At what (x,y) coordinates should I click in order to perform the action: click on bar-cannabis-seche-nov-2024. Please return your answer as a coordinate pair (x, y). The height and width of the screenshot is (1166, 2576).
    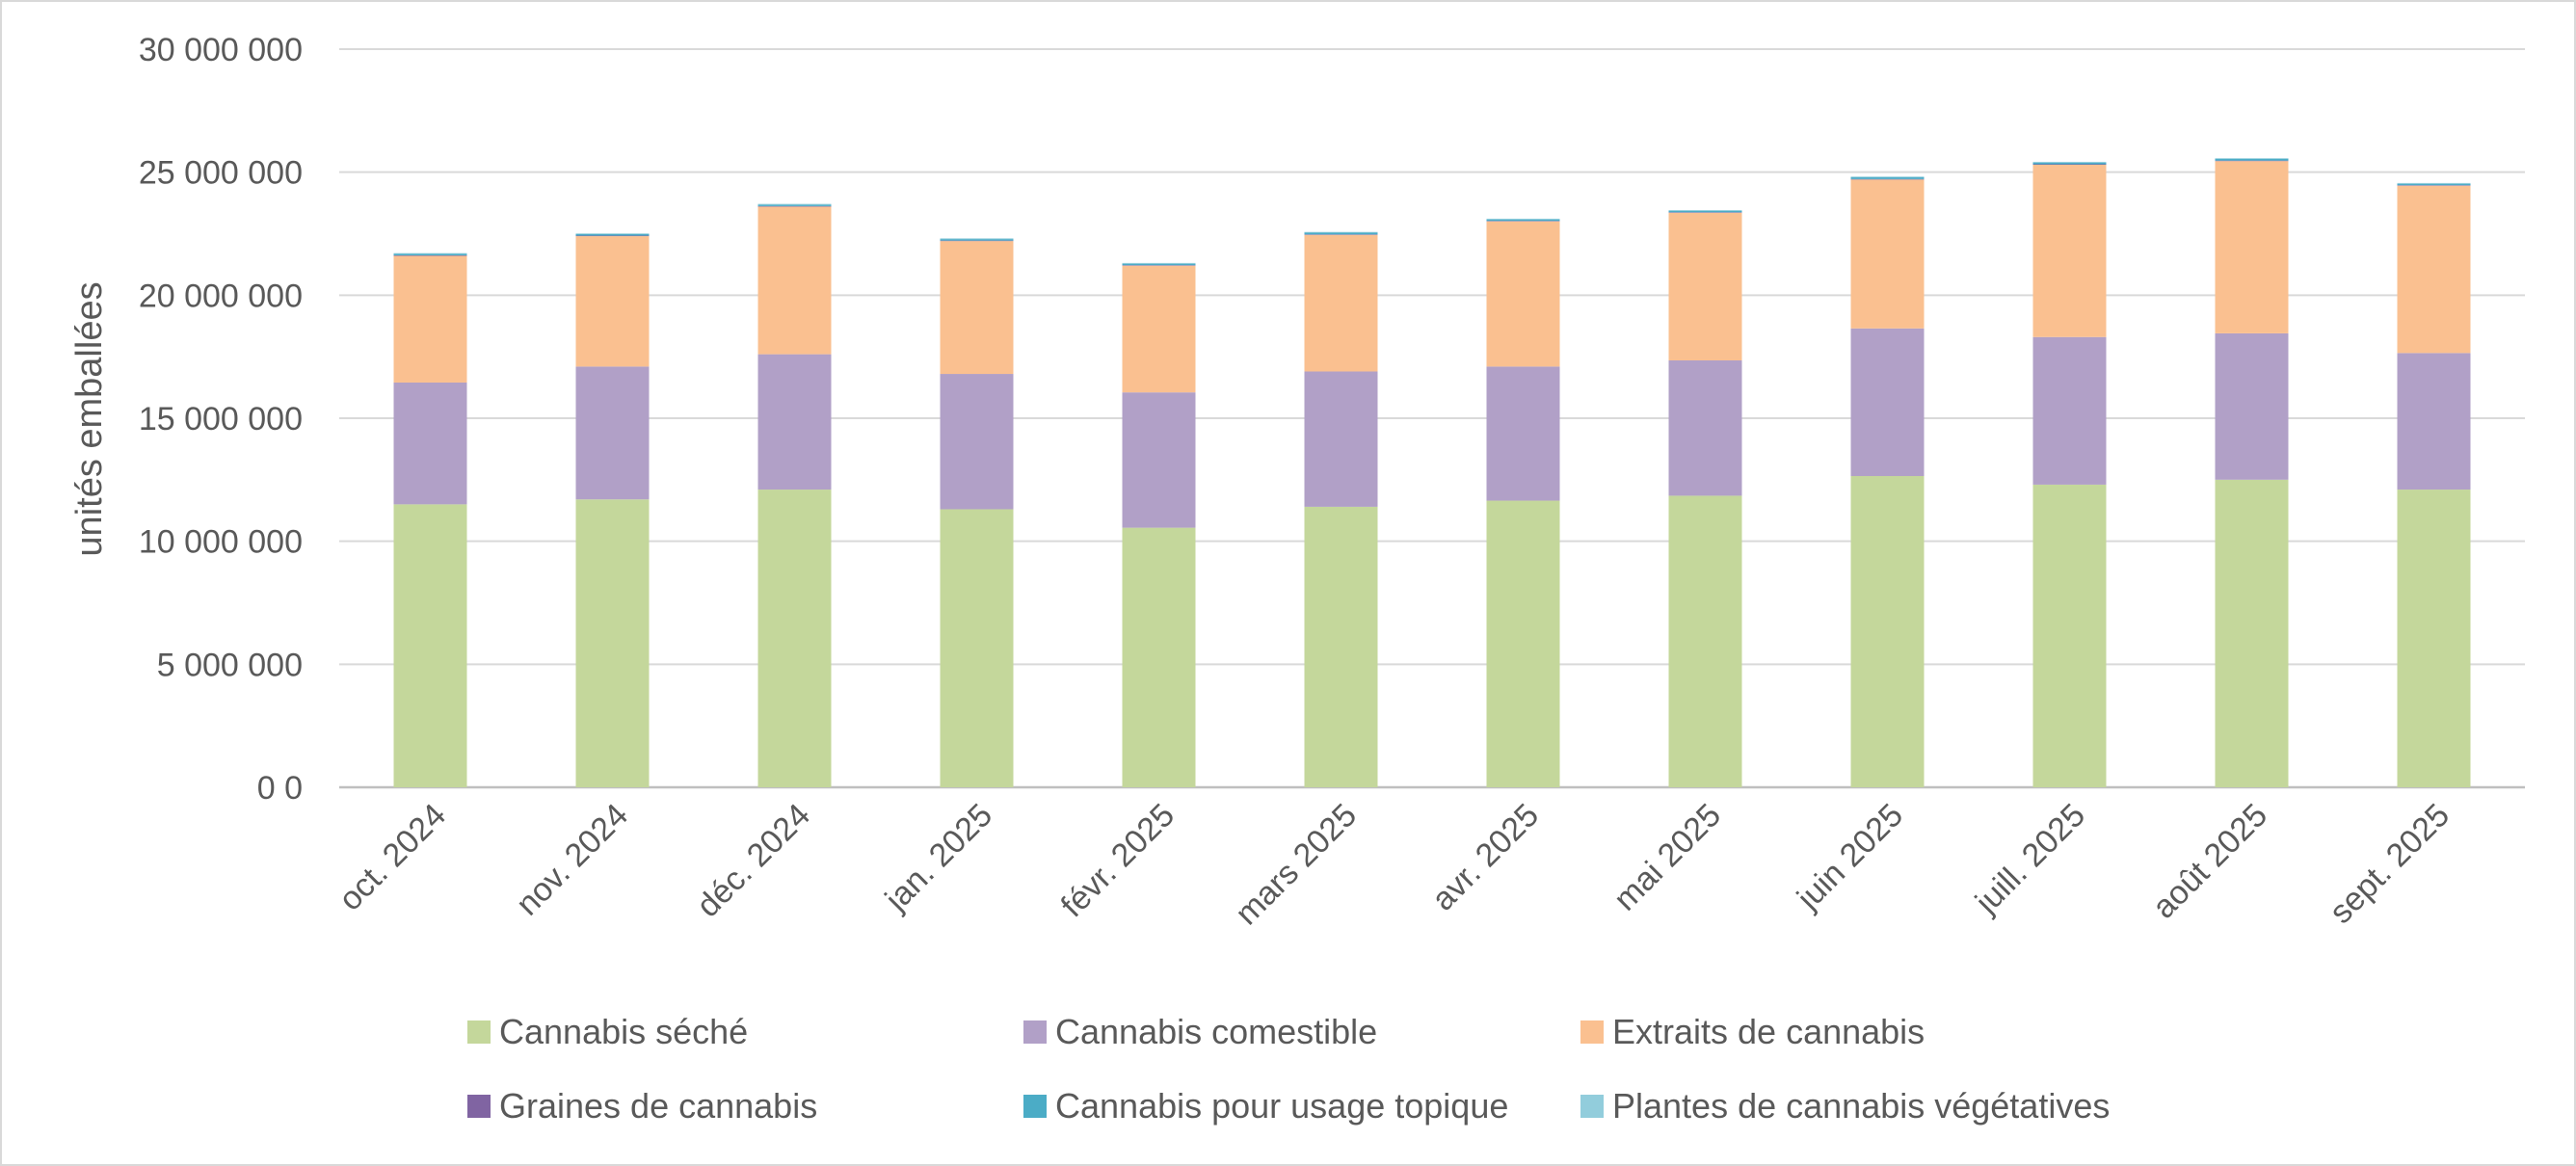
    Looking at the image, I should click on (612, 643).